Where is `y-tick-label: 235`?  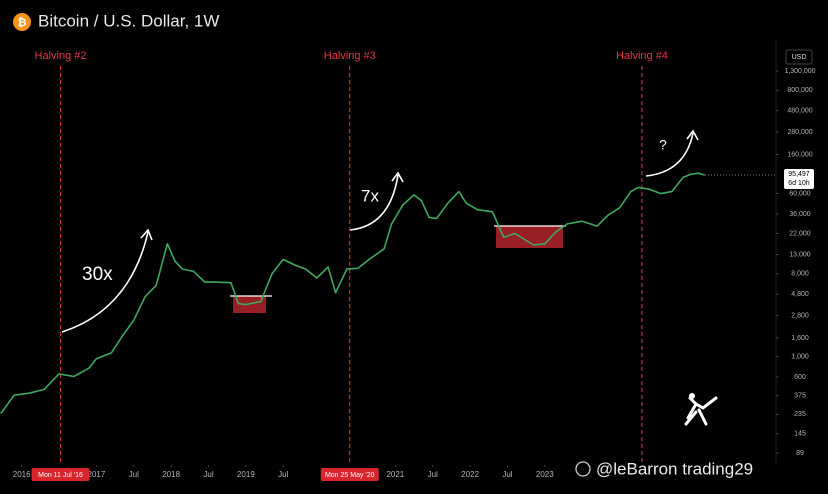 y-tick-label: 235 is located at coordinates (800, 414).